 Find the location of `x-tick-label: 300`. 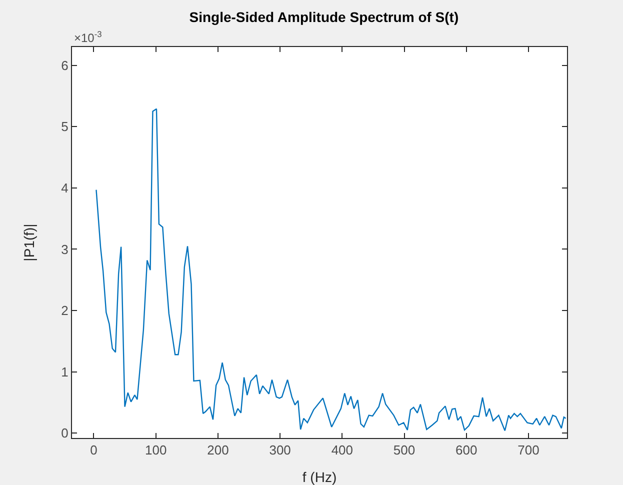

x-tick-label: 300 is located at coordinates (280, 450).